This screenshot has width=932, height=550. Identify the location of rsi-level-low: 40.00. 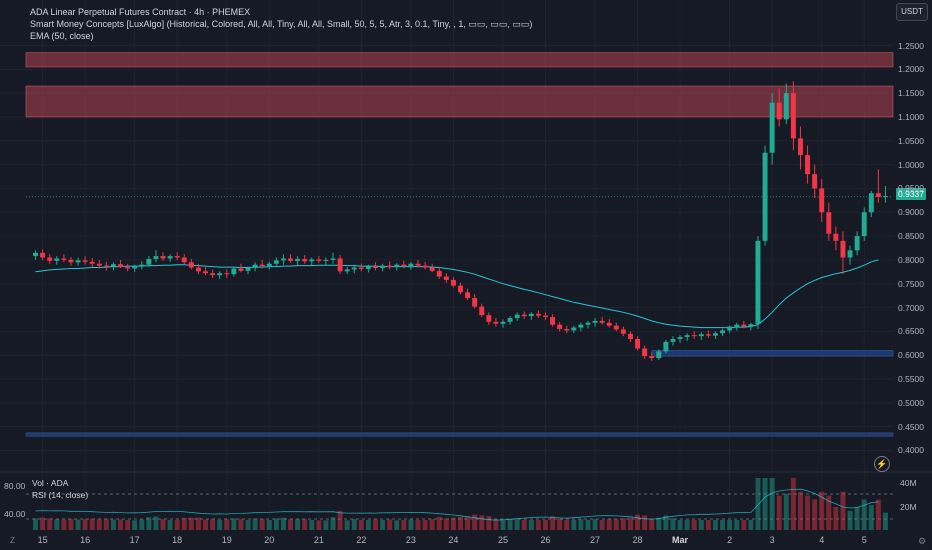
(15, 514).